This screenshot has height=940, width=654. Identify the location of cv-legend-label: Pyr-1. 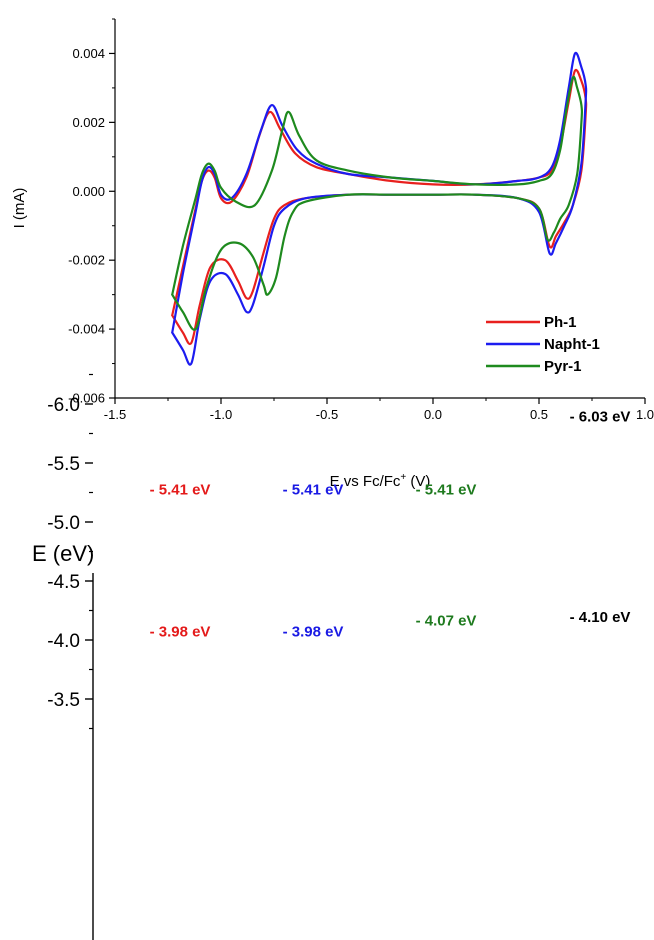
(563, 366).